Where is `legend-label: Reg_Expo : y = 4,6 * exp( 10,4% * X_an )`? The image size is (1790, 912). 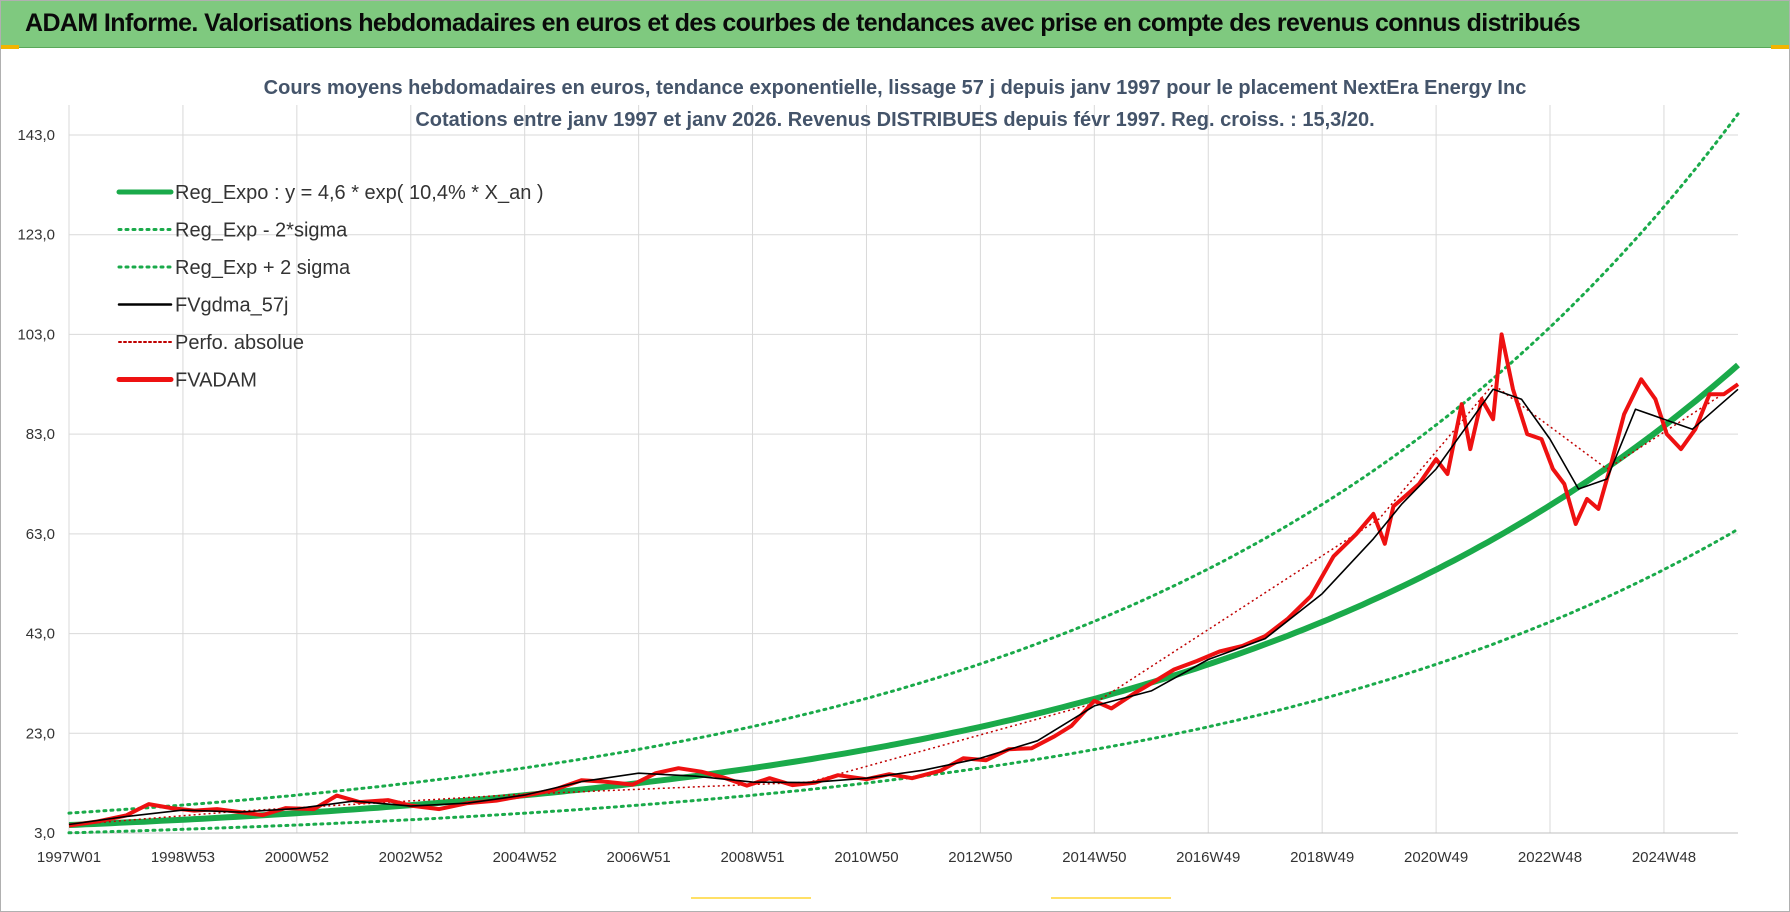
legend-label: Reg_Expo : y = 4,6 * exp( 10,4% * X_an ) is located at coordinates (359, 193).